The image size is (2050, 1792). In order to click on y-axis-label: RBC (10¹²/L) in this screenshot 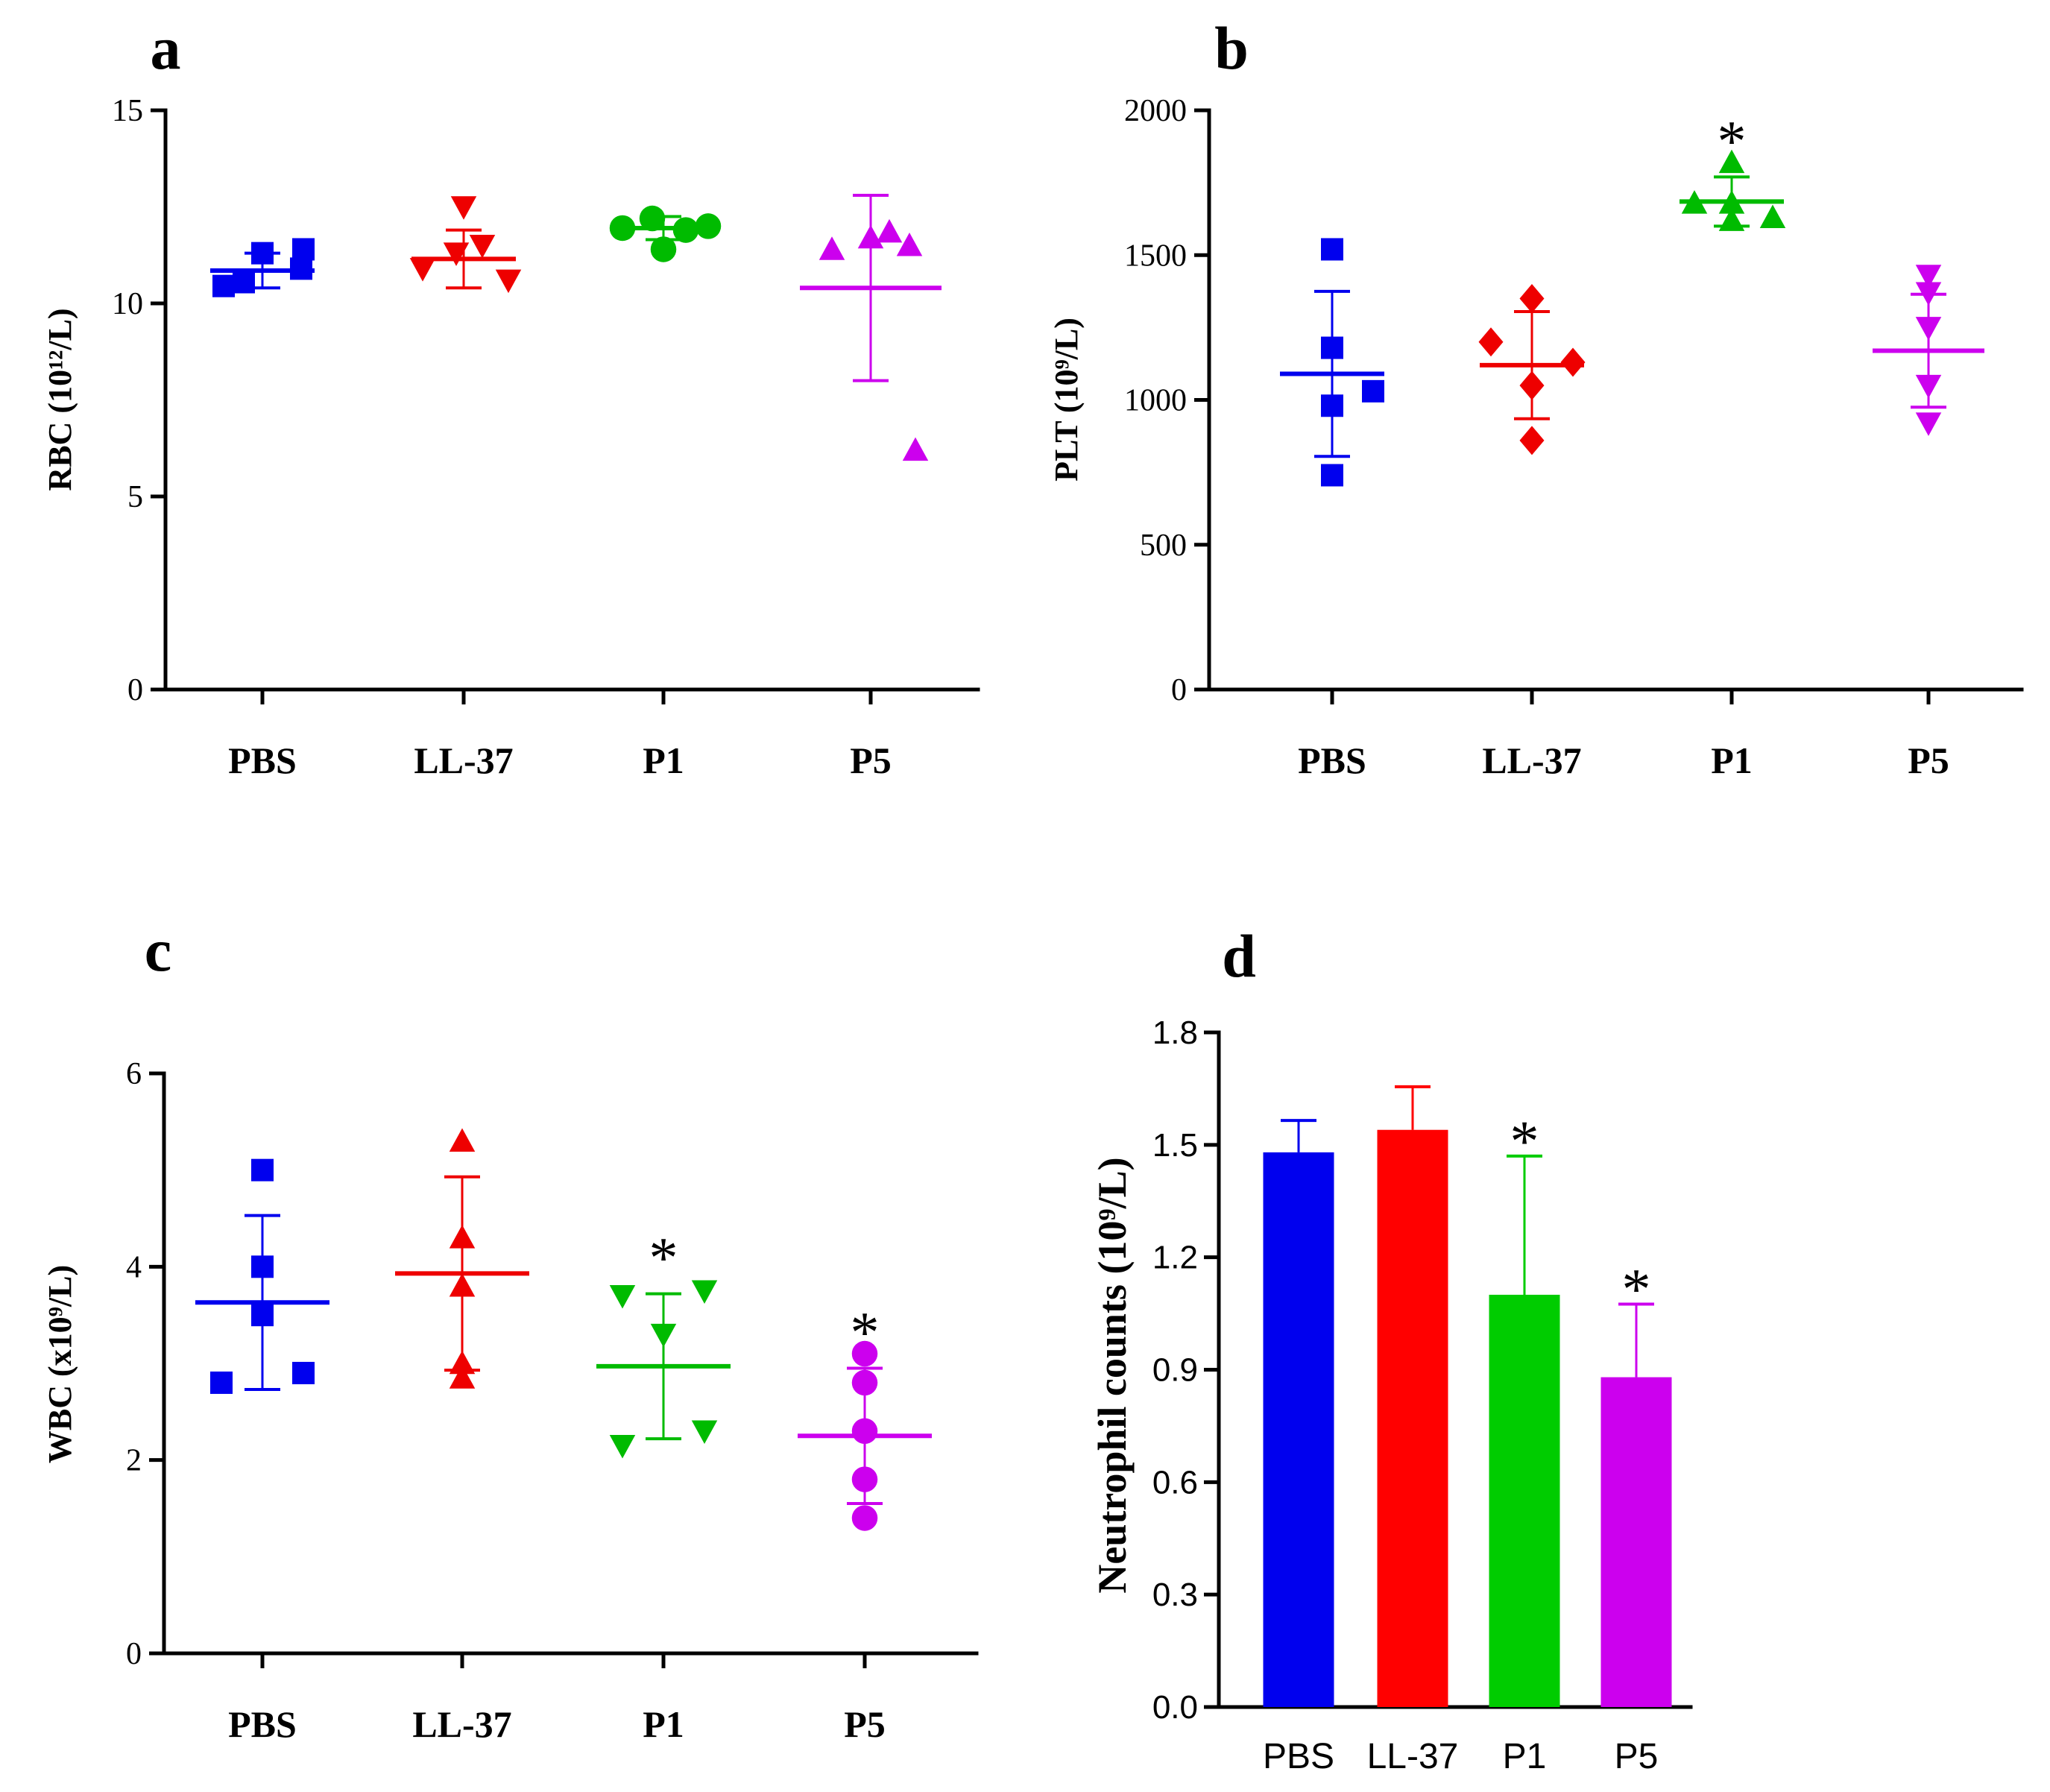, I will do `click(60, 399)`.